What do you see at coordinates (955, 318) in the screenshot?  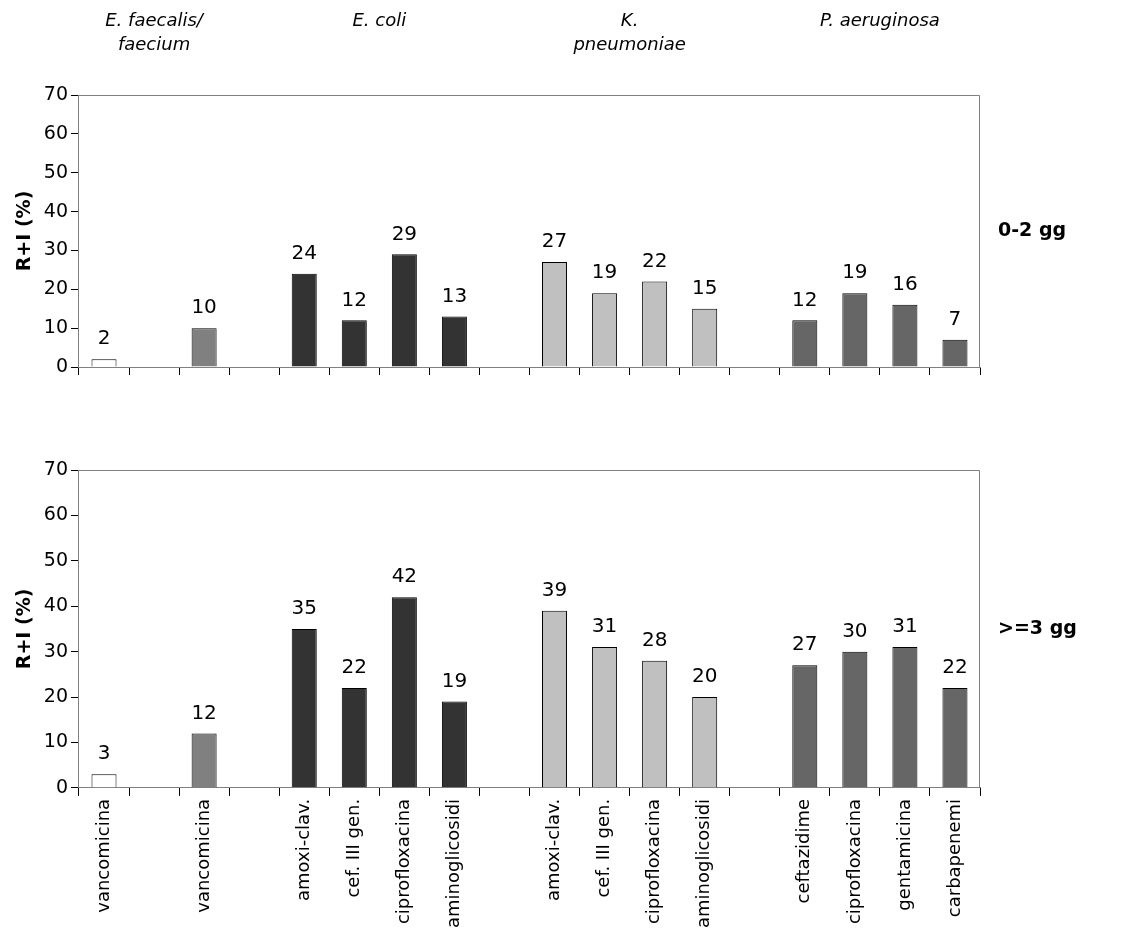 I see `data-label: 7` at bounding box center [955, 318].